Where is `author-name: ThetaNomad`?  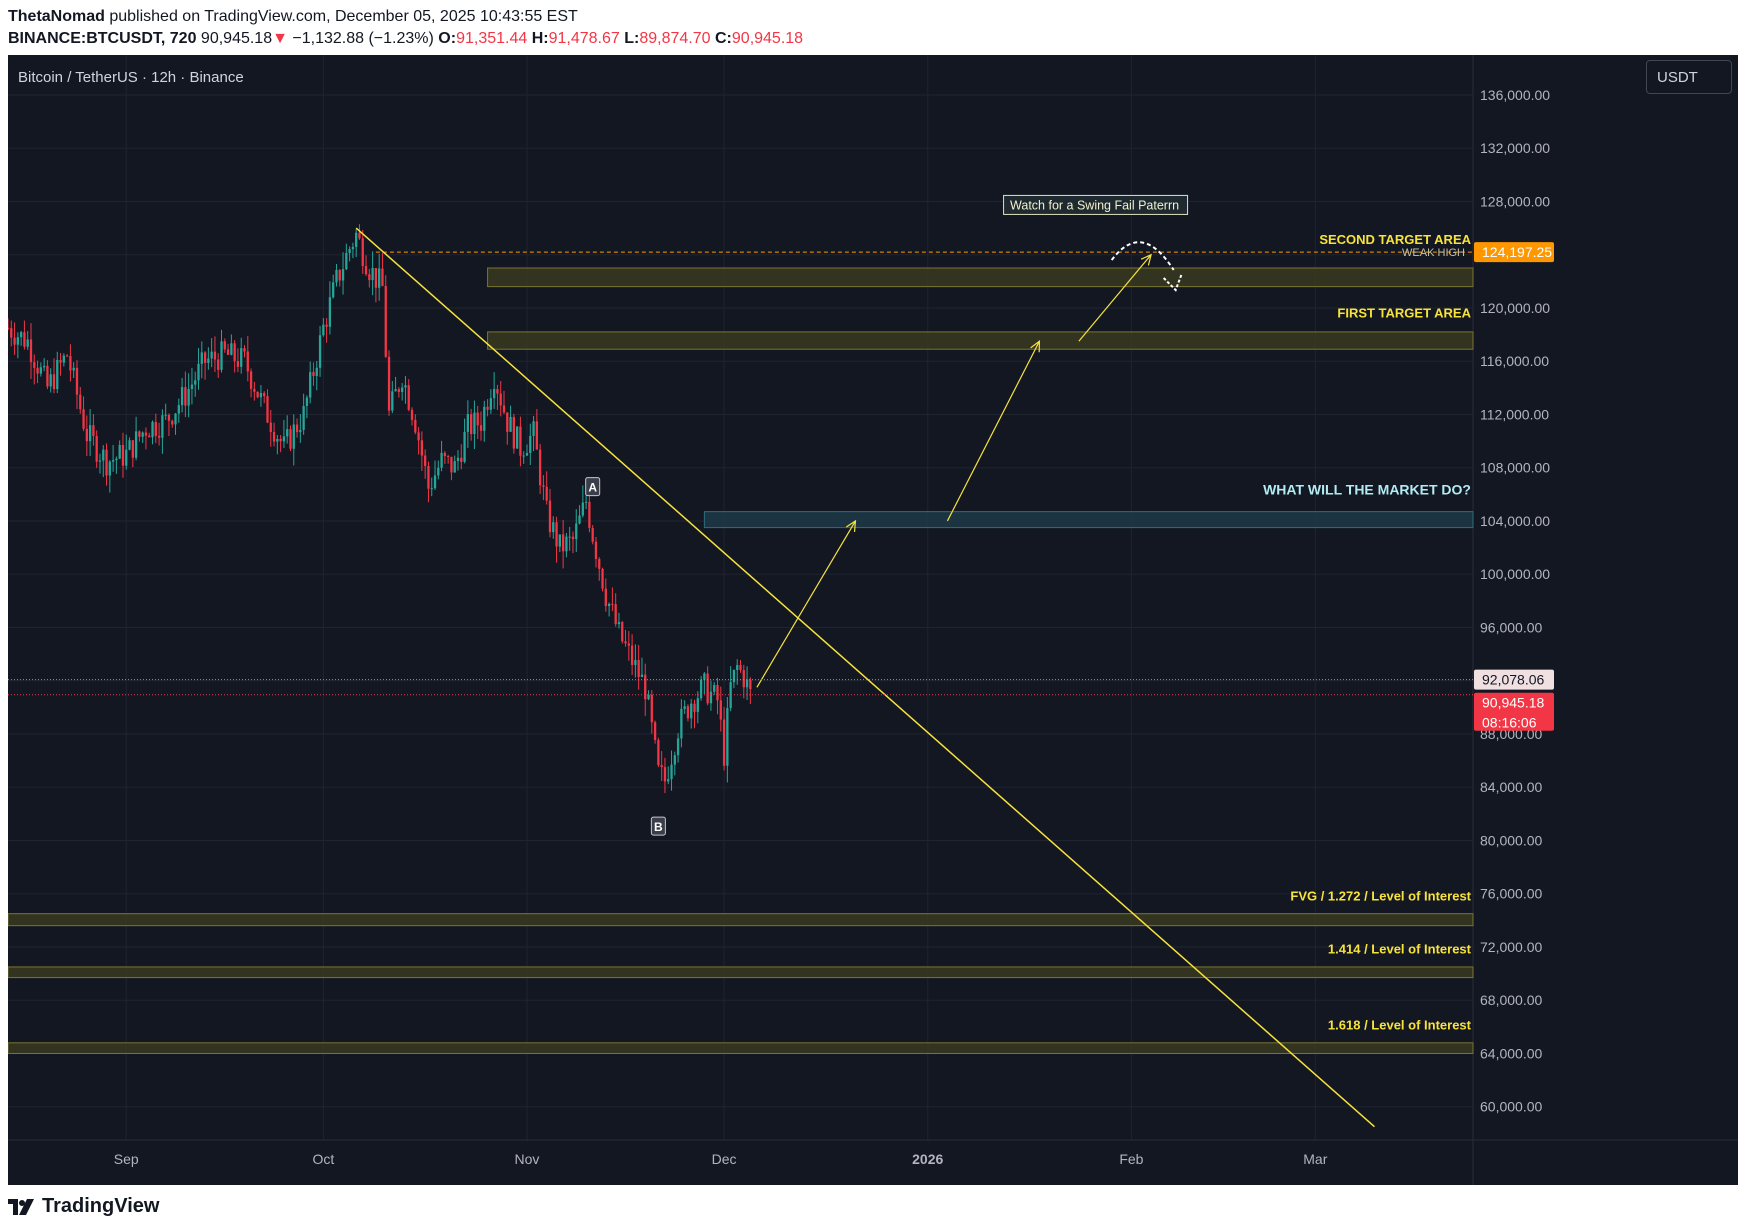 author-name: ThetaNomad is located at coordinates (56, 16).